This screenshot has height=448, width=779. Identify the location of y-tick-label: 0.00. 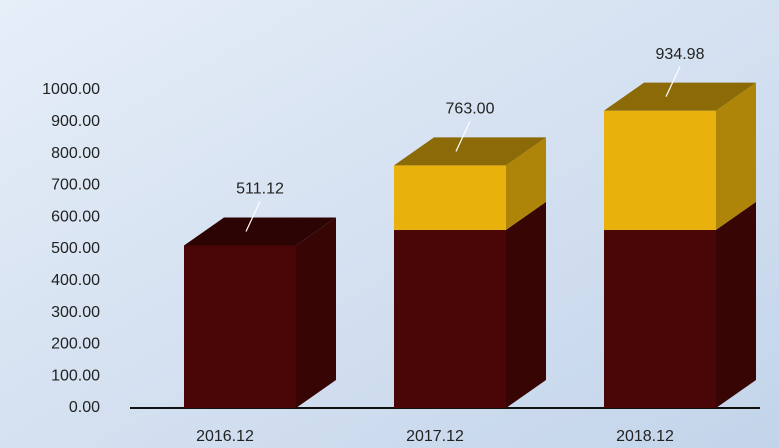
(84, 407).